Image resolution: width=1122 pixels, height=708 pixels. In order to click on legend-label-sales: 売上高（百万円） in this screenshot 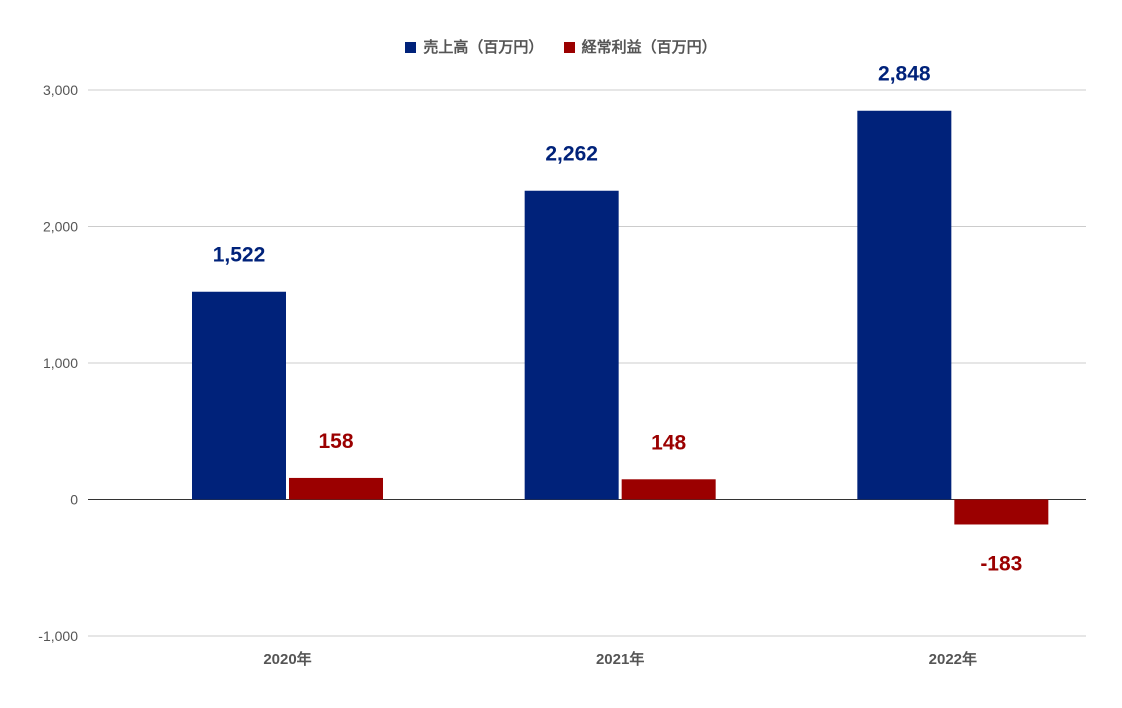, I will do `click(483, 47)`.